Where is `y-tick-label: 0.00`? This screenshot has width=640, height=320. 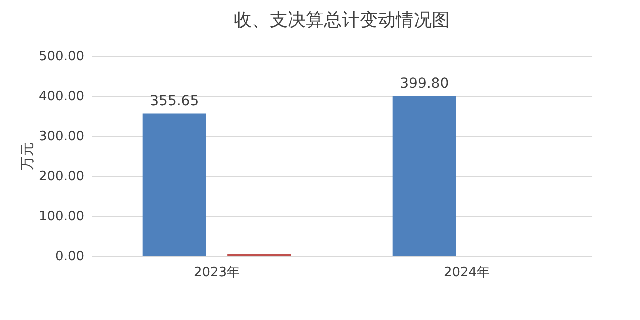 y-tick-label: 0.00 is located at coordinates (70, 257).